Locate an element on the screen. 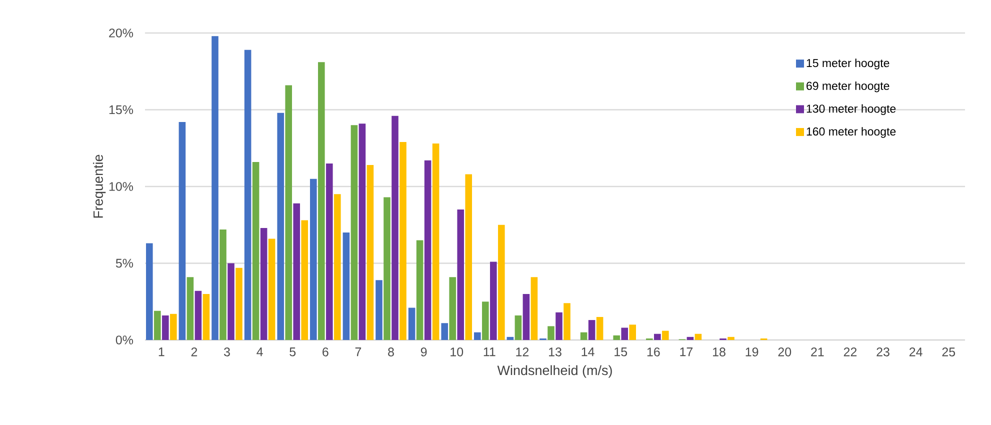 The height and width of the screenshot is (425, 991). y-tick-label: 5% is located at coordinates (125, 263).